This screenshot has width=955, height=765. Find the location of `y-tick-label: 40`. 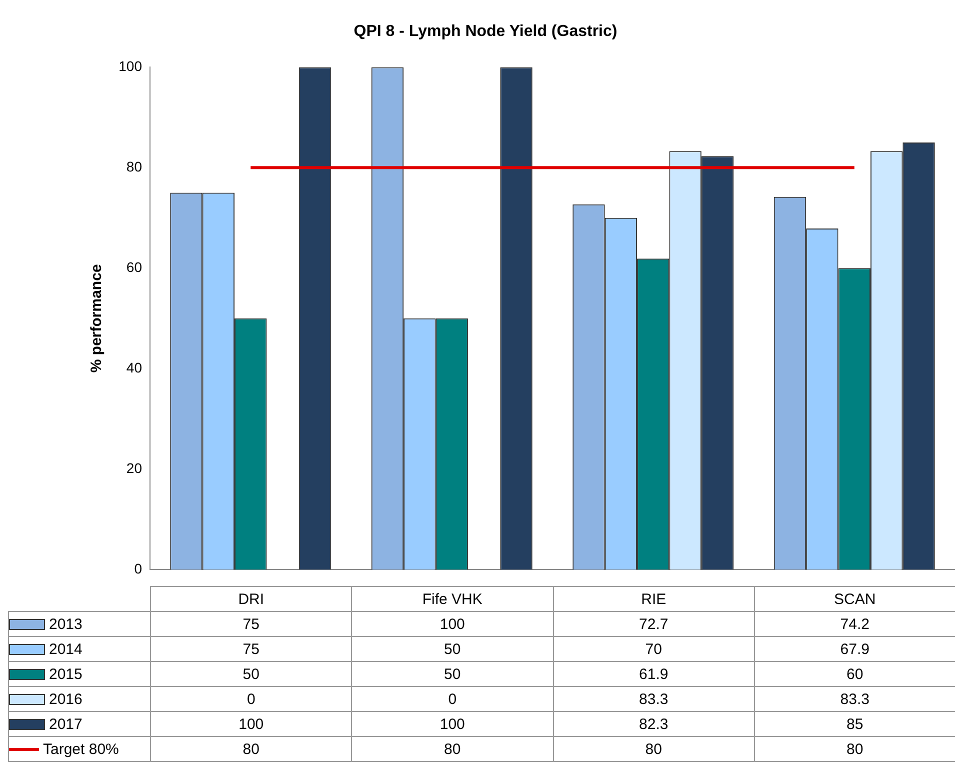

y-tick-label: 40 is located at coordinates (134, 368).